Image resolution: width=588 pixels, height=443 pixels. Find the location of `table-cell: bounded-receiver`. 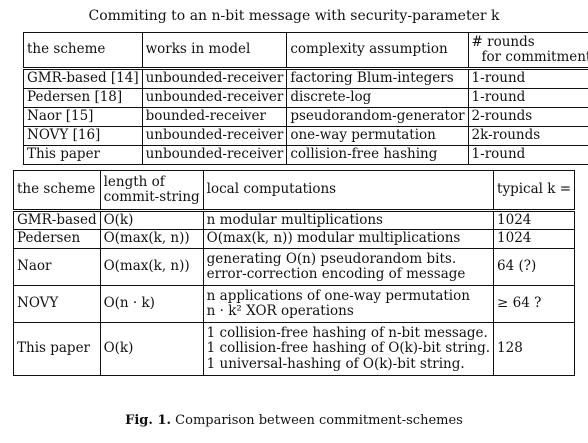

table-cell: bounded-receiver is located at coordinates (214, 117).